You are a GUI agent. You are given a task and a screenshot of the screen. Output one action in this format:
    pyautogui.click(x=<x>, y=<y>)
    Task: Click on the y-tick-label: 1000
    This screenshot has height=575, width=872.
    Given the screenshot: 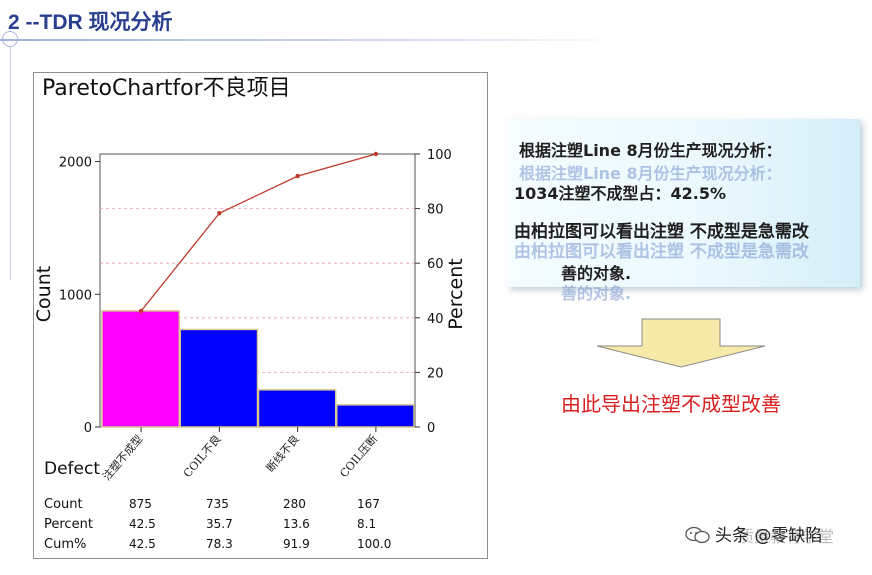 What is the action you would take?
    pyautogui.click(x=75, y=295)
    